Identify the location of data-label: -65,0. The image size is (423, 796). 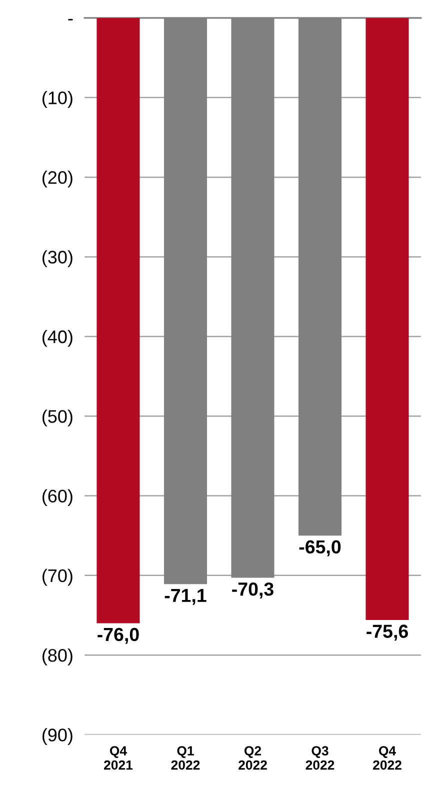
(320, 548).